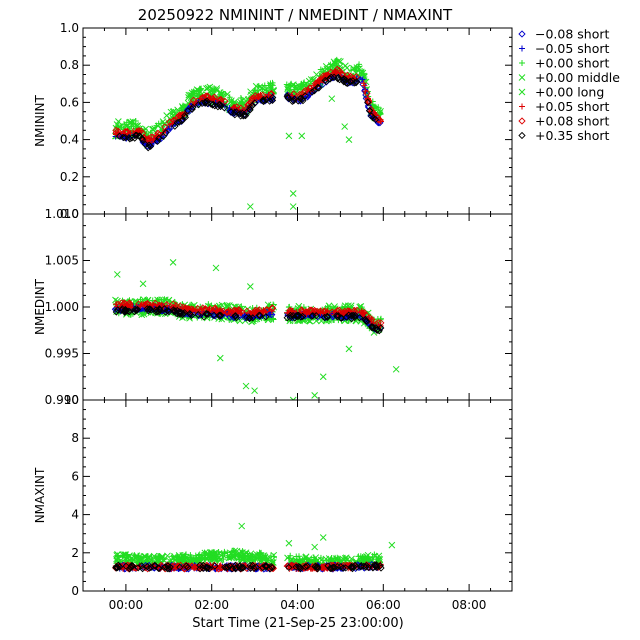 Image resolution: width=640 pixels, height=640 pixels. I want to click on y-tick-label: 1.000, so click(62, 307).